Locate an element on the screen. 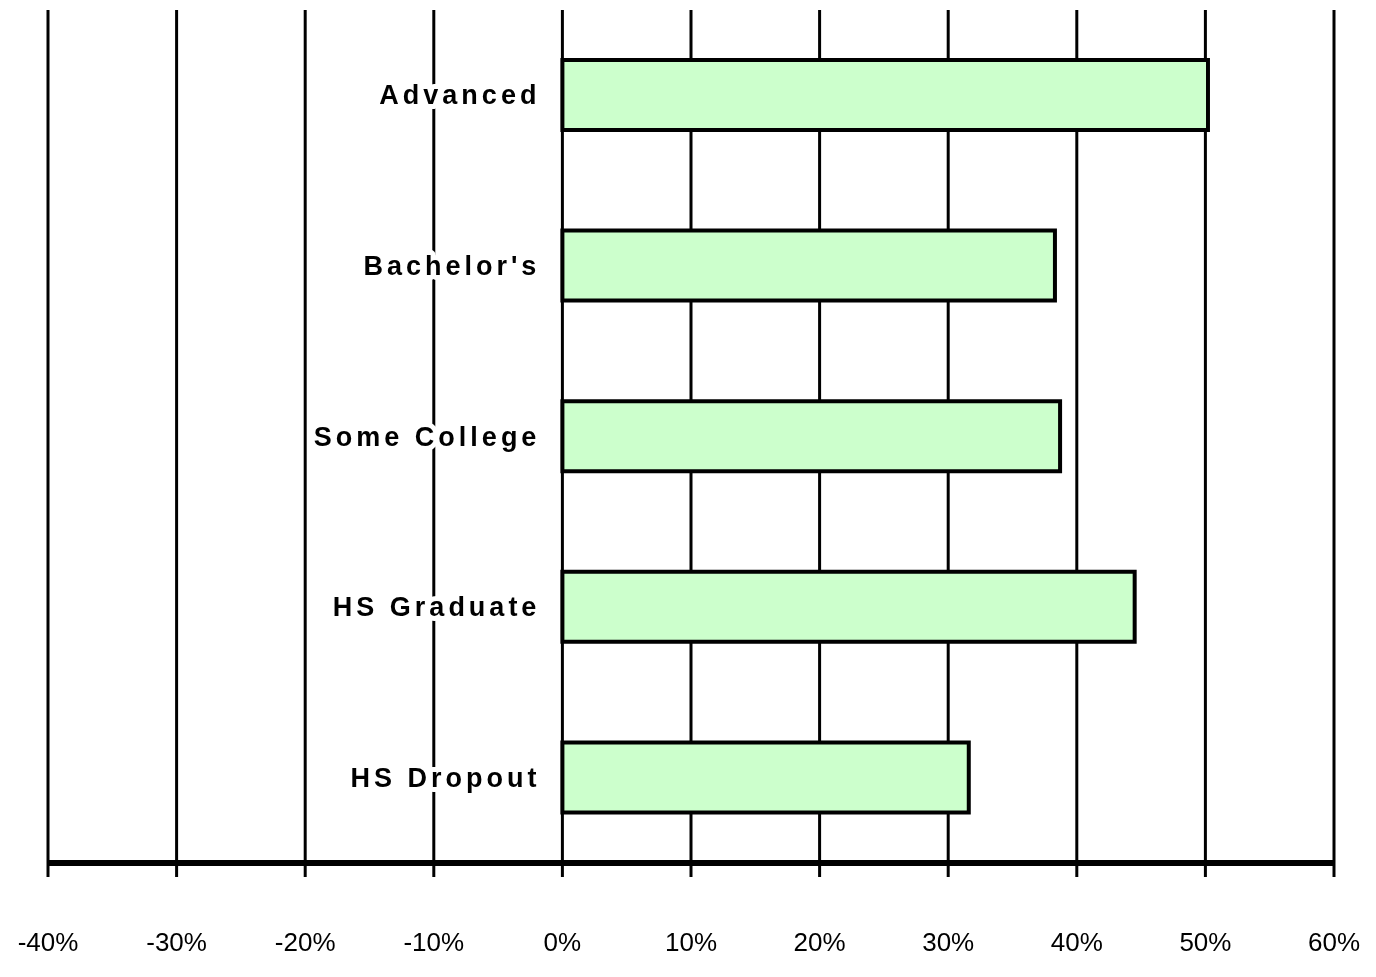 The width and height of the screenshot is (1376, 977). x-tick-label: 0% is located at coordinates (562, 942).